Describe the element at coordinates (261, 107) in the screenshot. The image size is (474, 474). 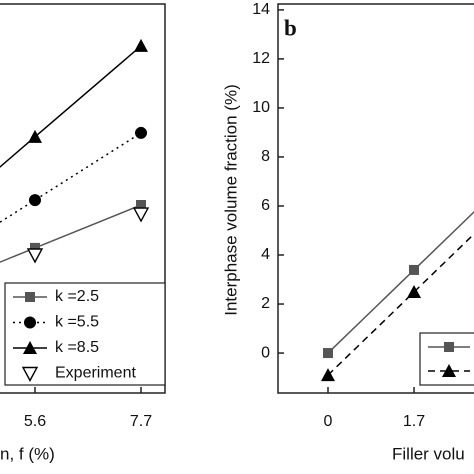
I see `y-tick-label: 10` at that location.